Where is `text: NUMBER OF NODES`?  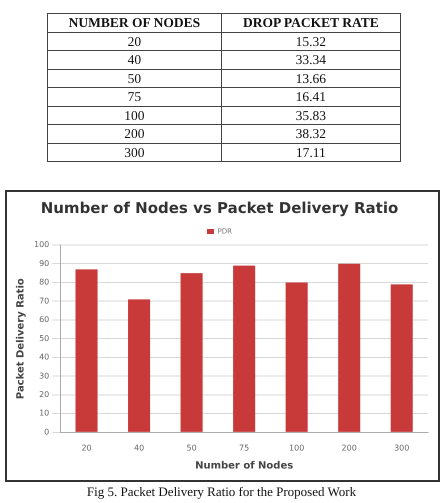
text: NUMBER OF NODES is located at coordinates (135, 23).